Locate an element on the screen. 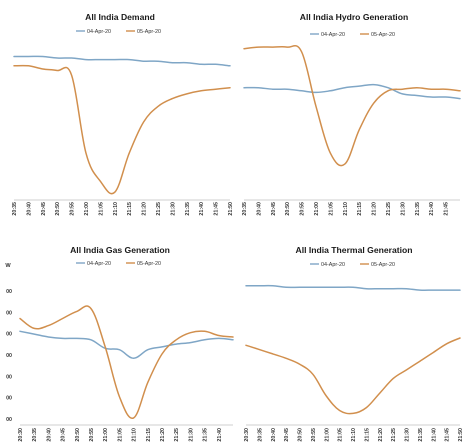 The height and width of the screenshot is (448, 474). chart-title: All India Hydro Generation is located at coordinates (354, 17).